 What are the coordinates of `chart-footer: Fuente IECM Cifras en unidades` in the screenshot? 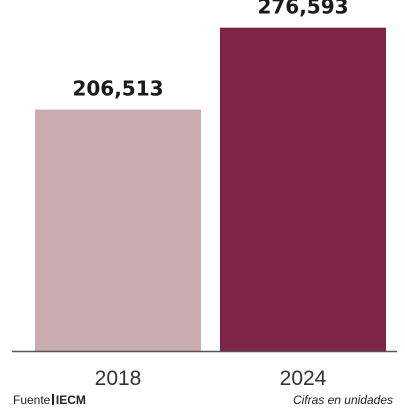 It's located at (202, 400).